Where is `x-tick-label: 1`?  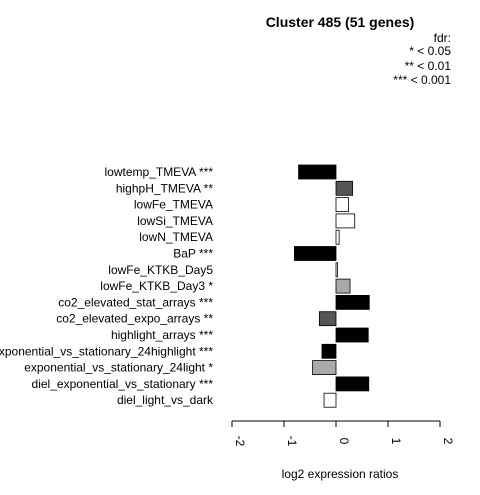
x-tick-label: 1 is located at coordinates (396, 441).